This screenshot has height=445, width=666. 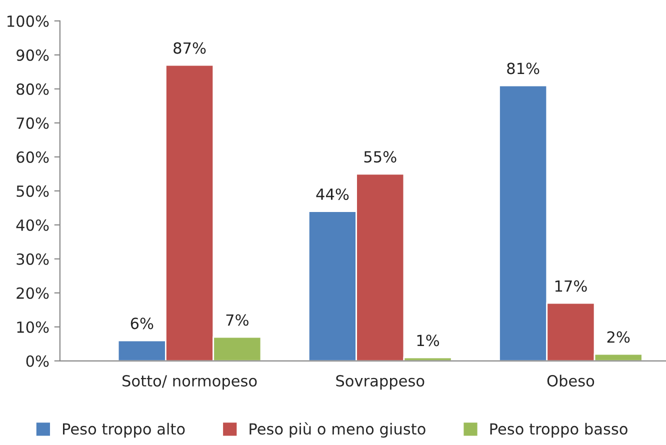 I want to click on y-tick-label: 60%, so click(x=32, y=157).